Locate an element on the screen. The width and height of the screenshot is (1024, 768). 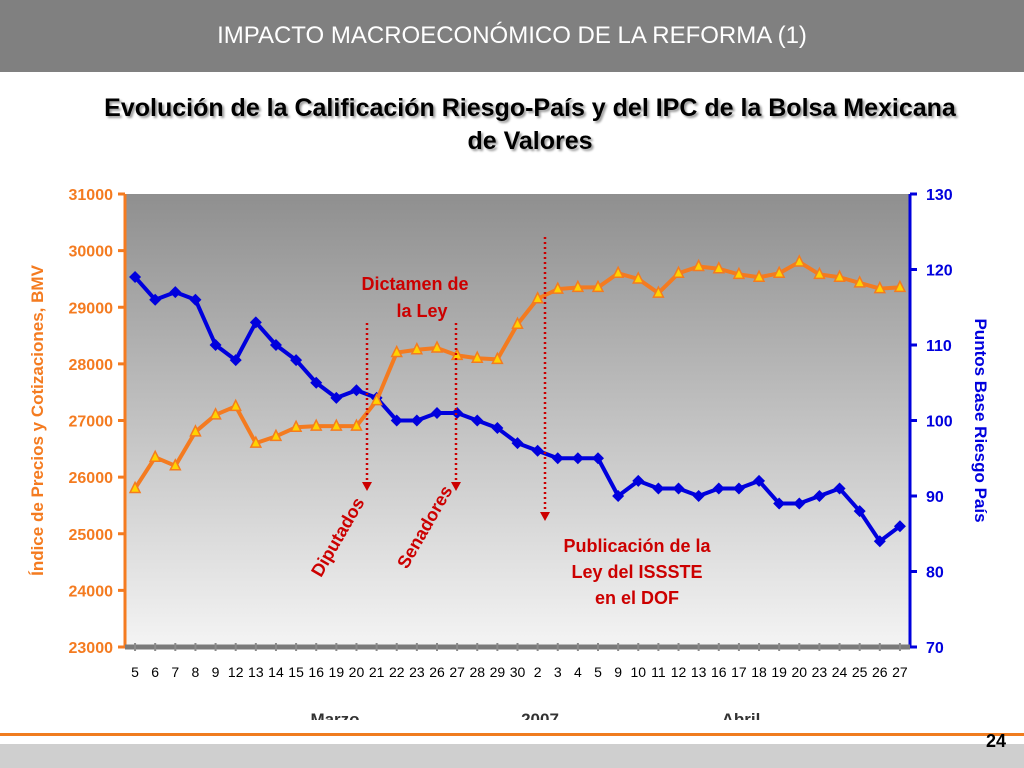
left-tick-label: 28000 is located at coordinates (91, 365).